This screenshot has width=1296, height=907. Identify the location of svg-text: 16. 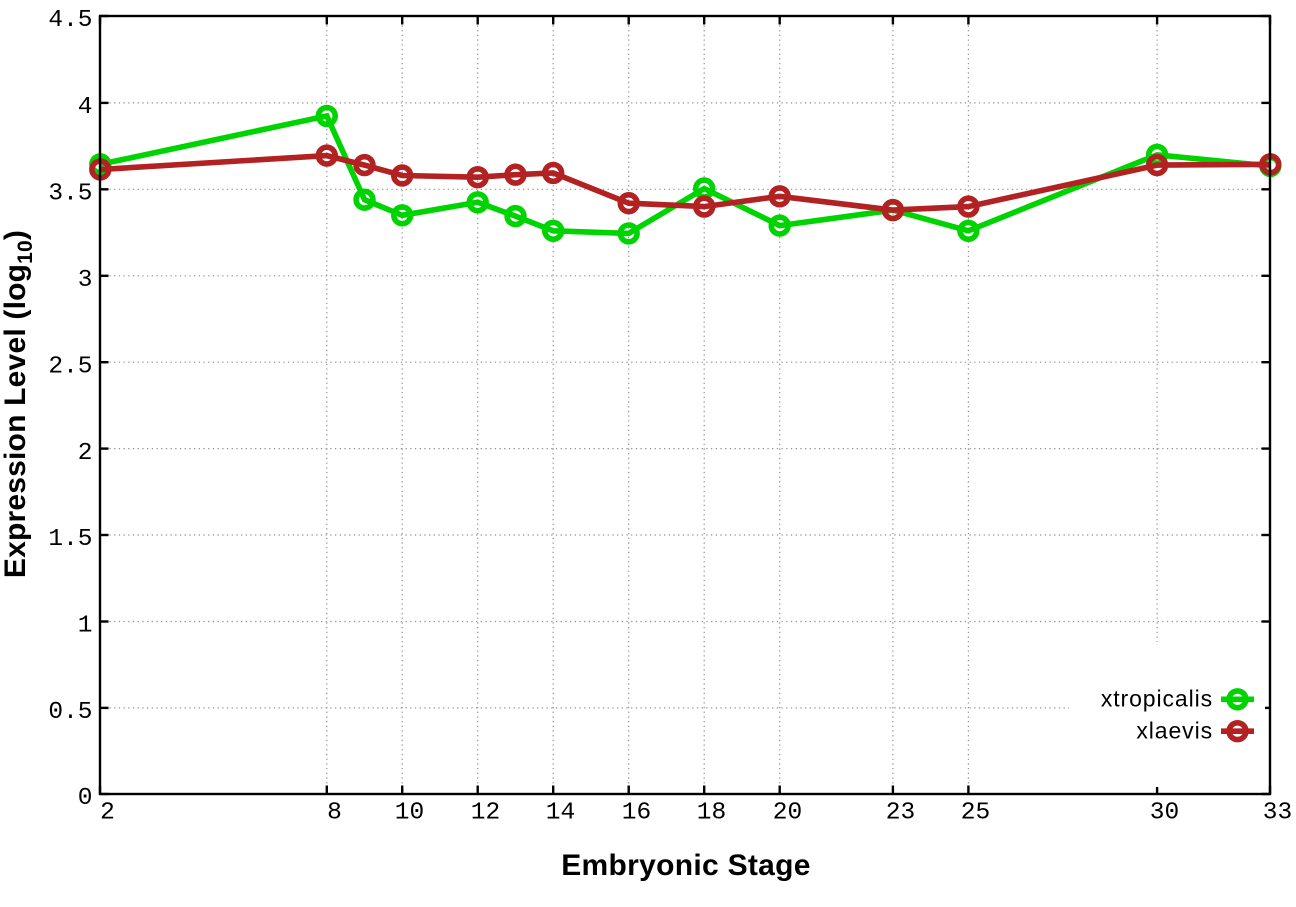
(636, 813).